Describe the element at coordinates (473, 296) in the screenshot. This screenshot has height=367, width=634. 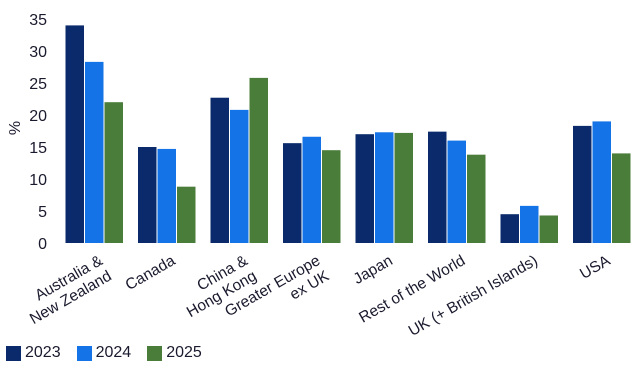
I see `x-category-label: UK (+ British Islands)` at that location.